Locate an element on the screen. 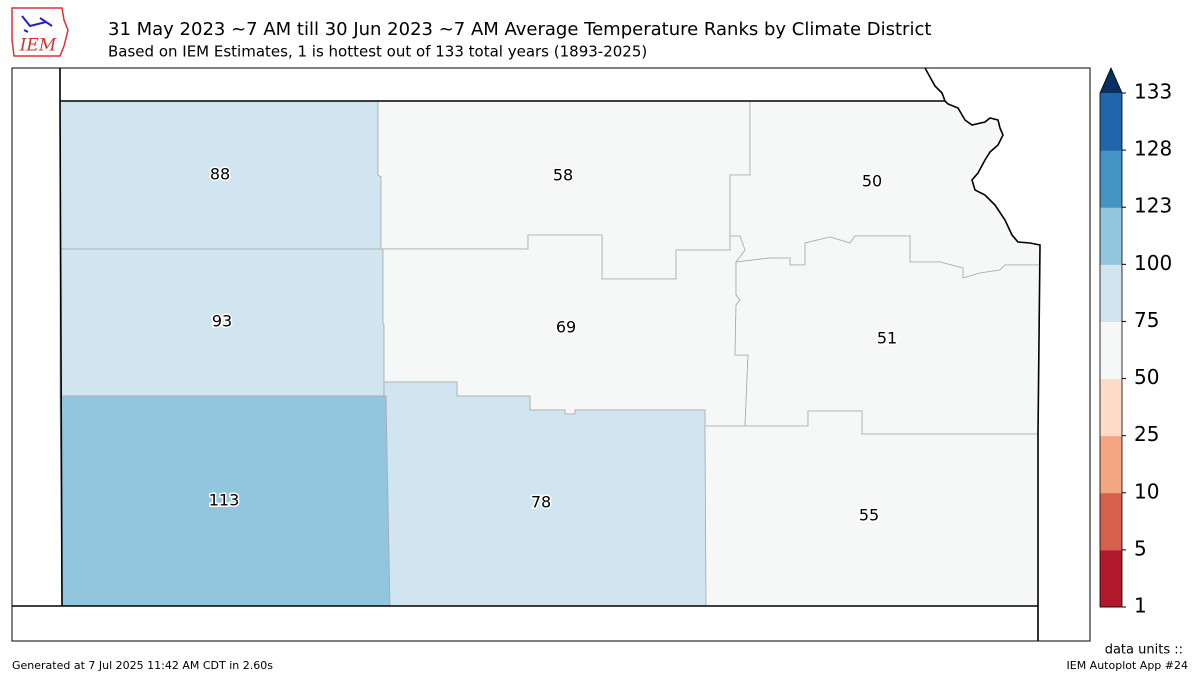  colorbar-tick-label: 10 is located at coordinates (1146, 491).